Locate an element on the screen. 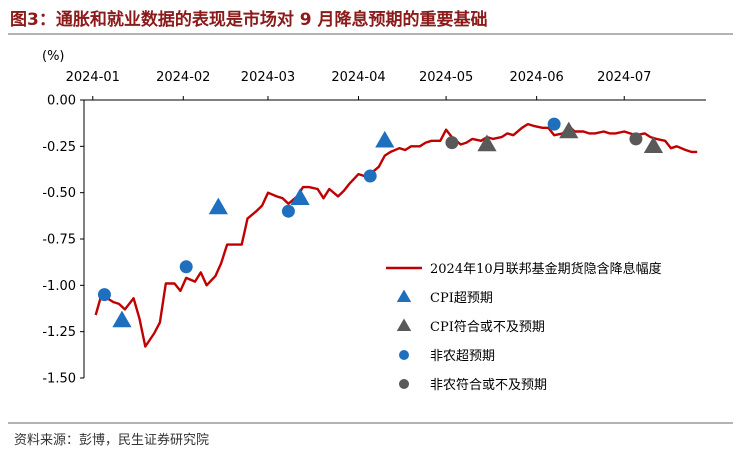  y-tick-label: -1.50 is located at coordinates (59, 379).